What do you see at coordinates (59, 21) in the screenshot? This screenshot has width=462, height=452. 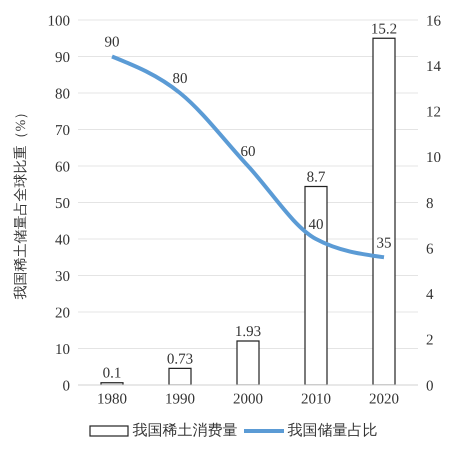 I see `y-tick-label: 100` at bounding box center [59, 21].